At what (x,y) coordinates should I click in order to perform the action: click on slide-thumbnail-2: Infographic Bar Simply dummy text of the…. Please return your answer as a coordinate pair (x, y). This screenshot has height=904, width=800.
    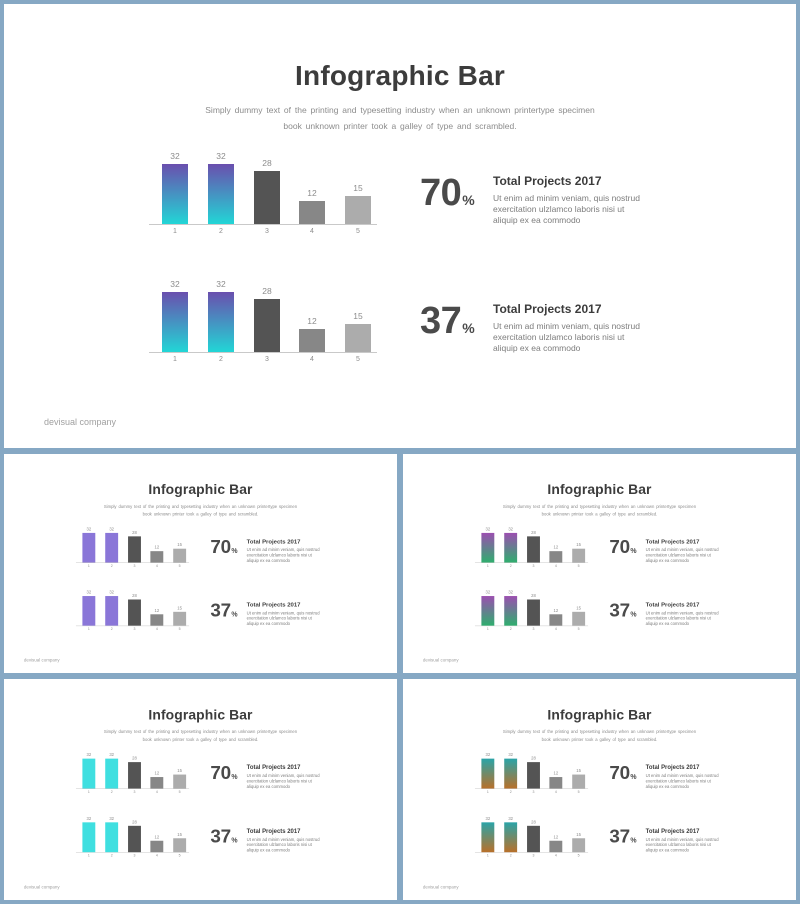
    Looking at the image, I should click on (599, 563).